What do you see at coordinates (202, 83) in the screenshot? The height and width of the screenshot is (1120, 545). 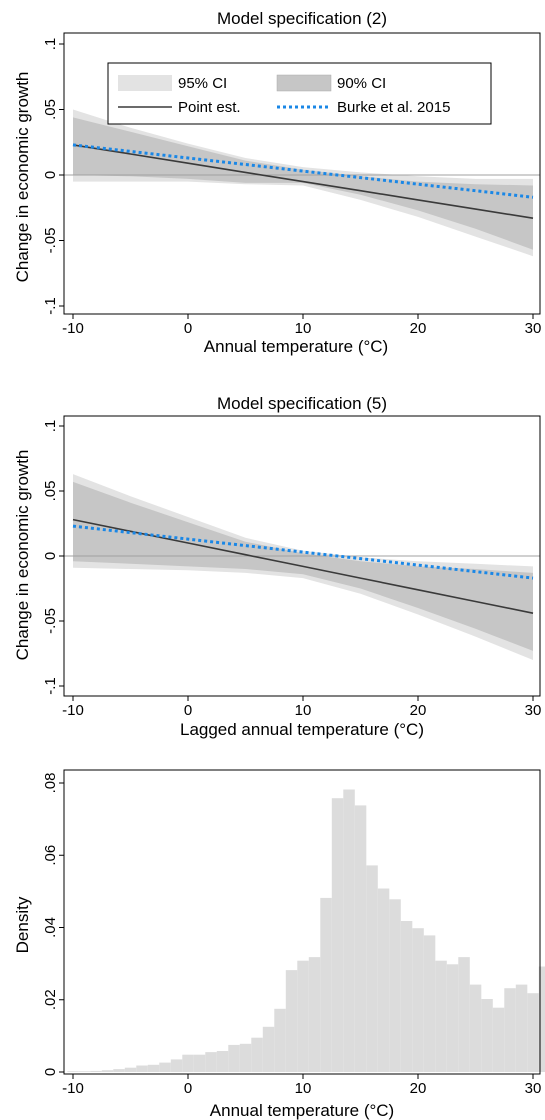 I see `legend-label-ci95: 95% CI` at bounding box center [202, 83].